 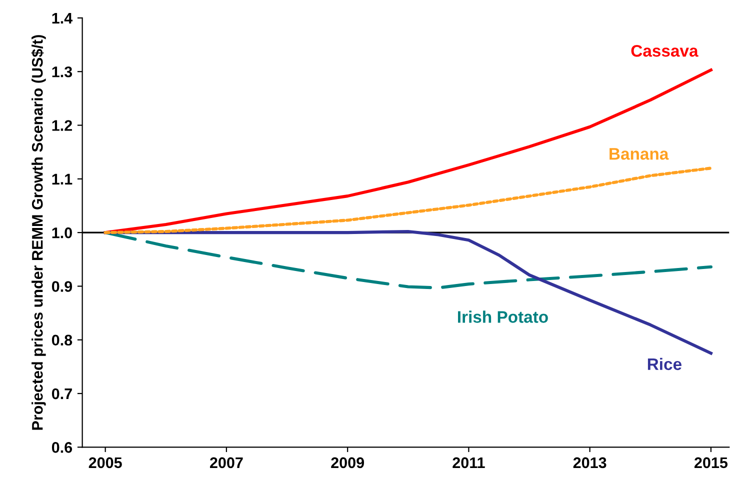 What do you see at coordinates (347, 462) in the screenshot?
I see `x-tick-label: 2009` at bounding box center [347, 462].